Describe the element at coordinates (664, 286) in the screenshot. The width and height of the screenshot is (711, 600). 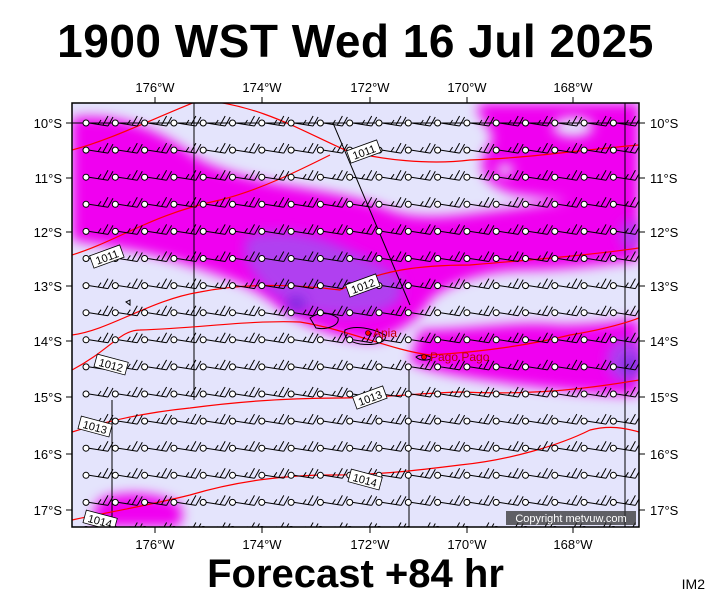
I see `lat-label-right: 13°S` at that location.